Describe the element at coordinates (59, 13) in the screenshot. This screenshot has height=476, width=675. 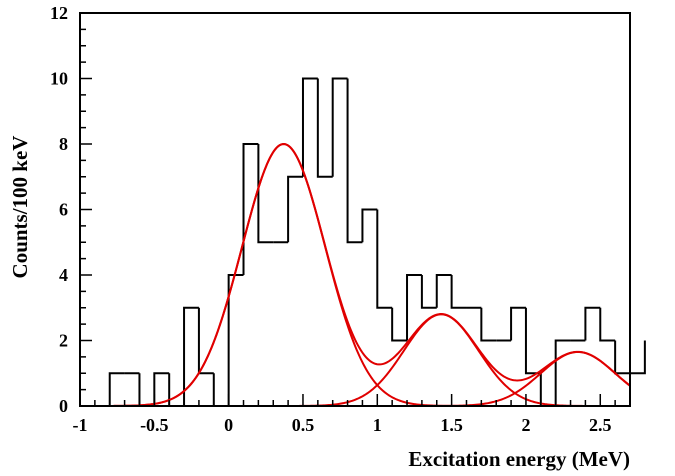
I see `y-tick-label: 12` at that location.